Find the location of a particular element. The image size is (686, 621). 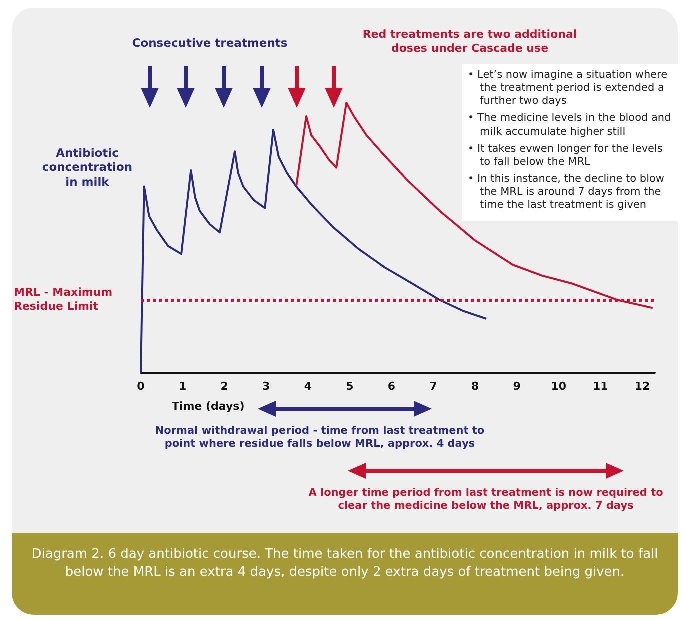

x-tick-label: 7 is located at coordinates (434, 386).